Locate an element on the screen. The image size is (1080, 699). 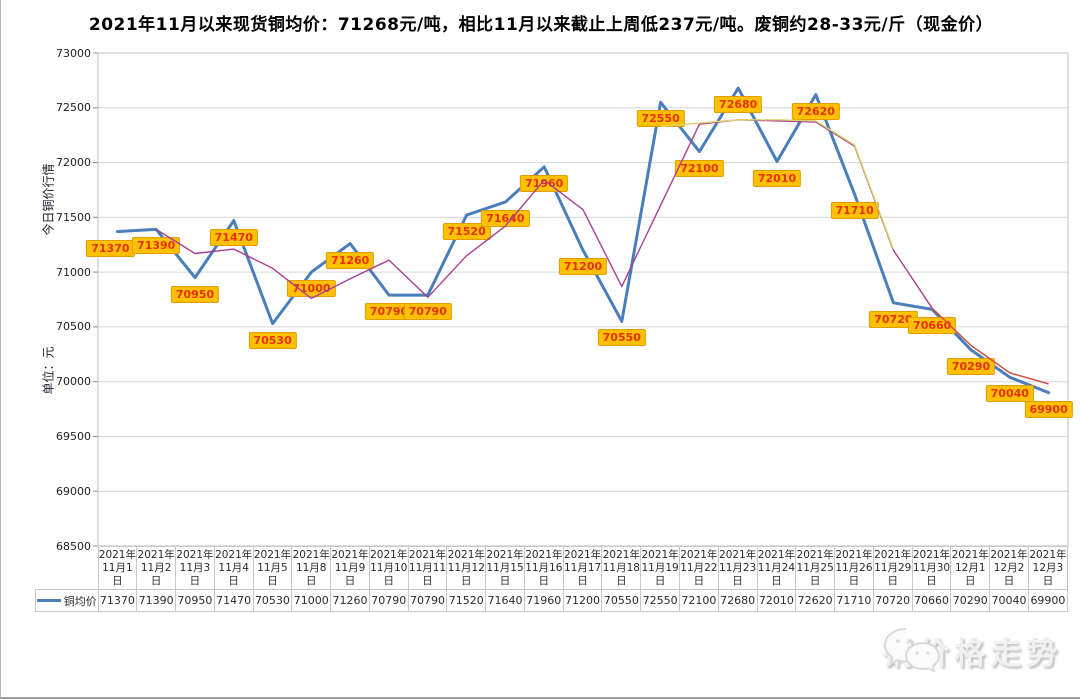
date-header-cell: 2021年 11月22 日 is located at coordinates (698, 568).